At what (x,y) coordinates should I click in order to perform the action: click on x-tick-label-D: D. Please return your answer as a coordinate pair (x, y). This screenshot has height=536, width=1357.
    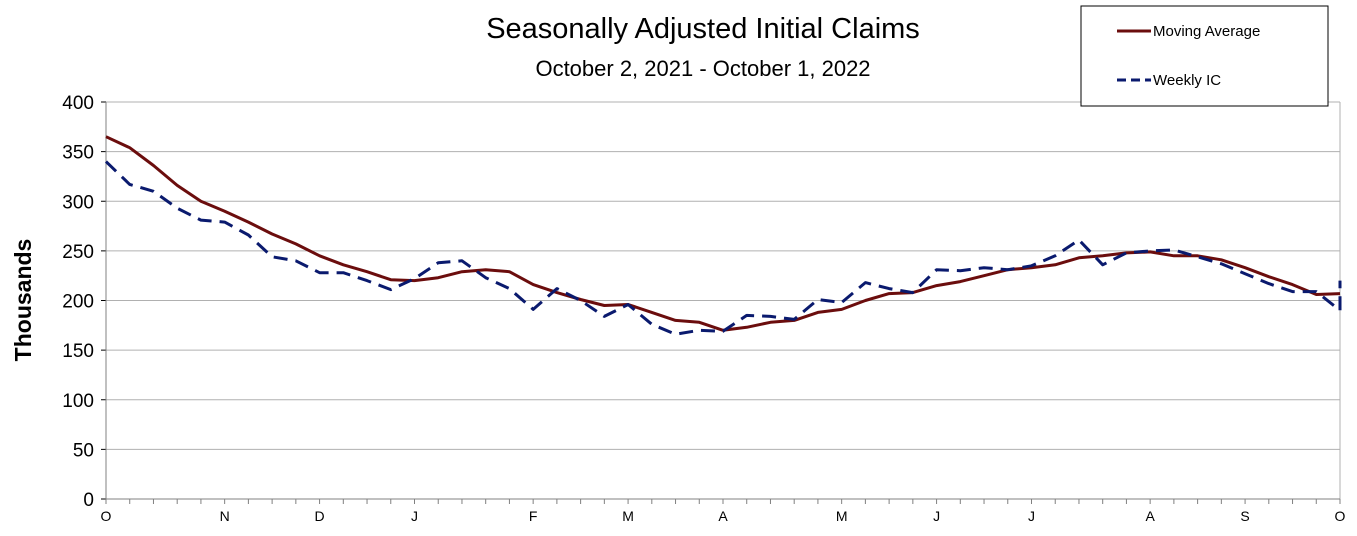
    Looking at the image, I should click on (320, 516).